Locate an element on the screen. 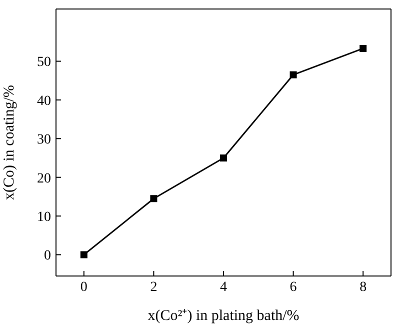 Image resolution: width=400 pixels, height=326 pixels. y-axis-title: x(Co) in coating/% is located at coordinates (9, 142).